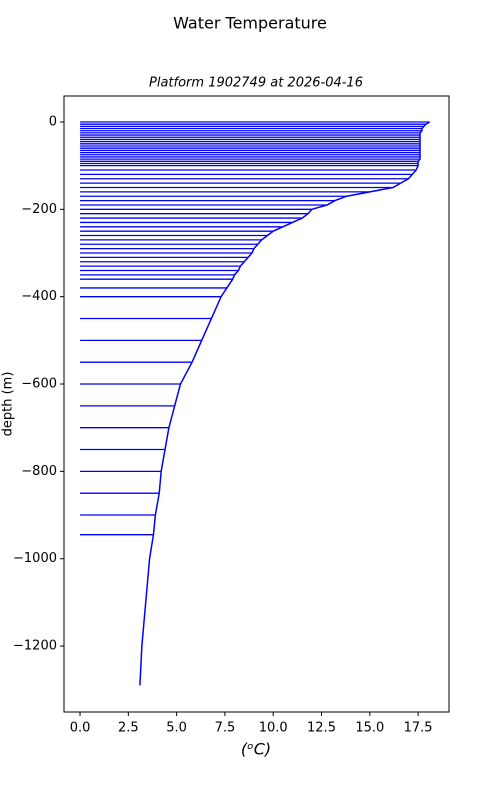 The height and width of the screenshot is (800, 500). Describe the element at coordinates (35, 646) in the screenshot. I see `y-tick-label: −1200` at that location.